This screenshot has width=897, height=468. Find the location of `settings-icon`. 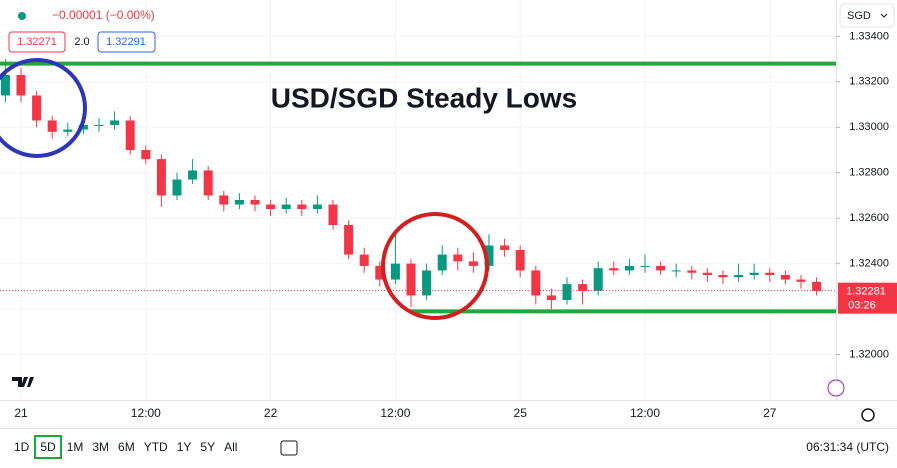

settings-icon is located at coordinates (868, 415).